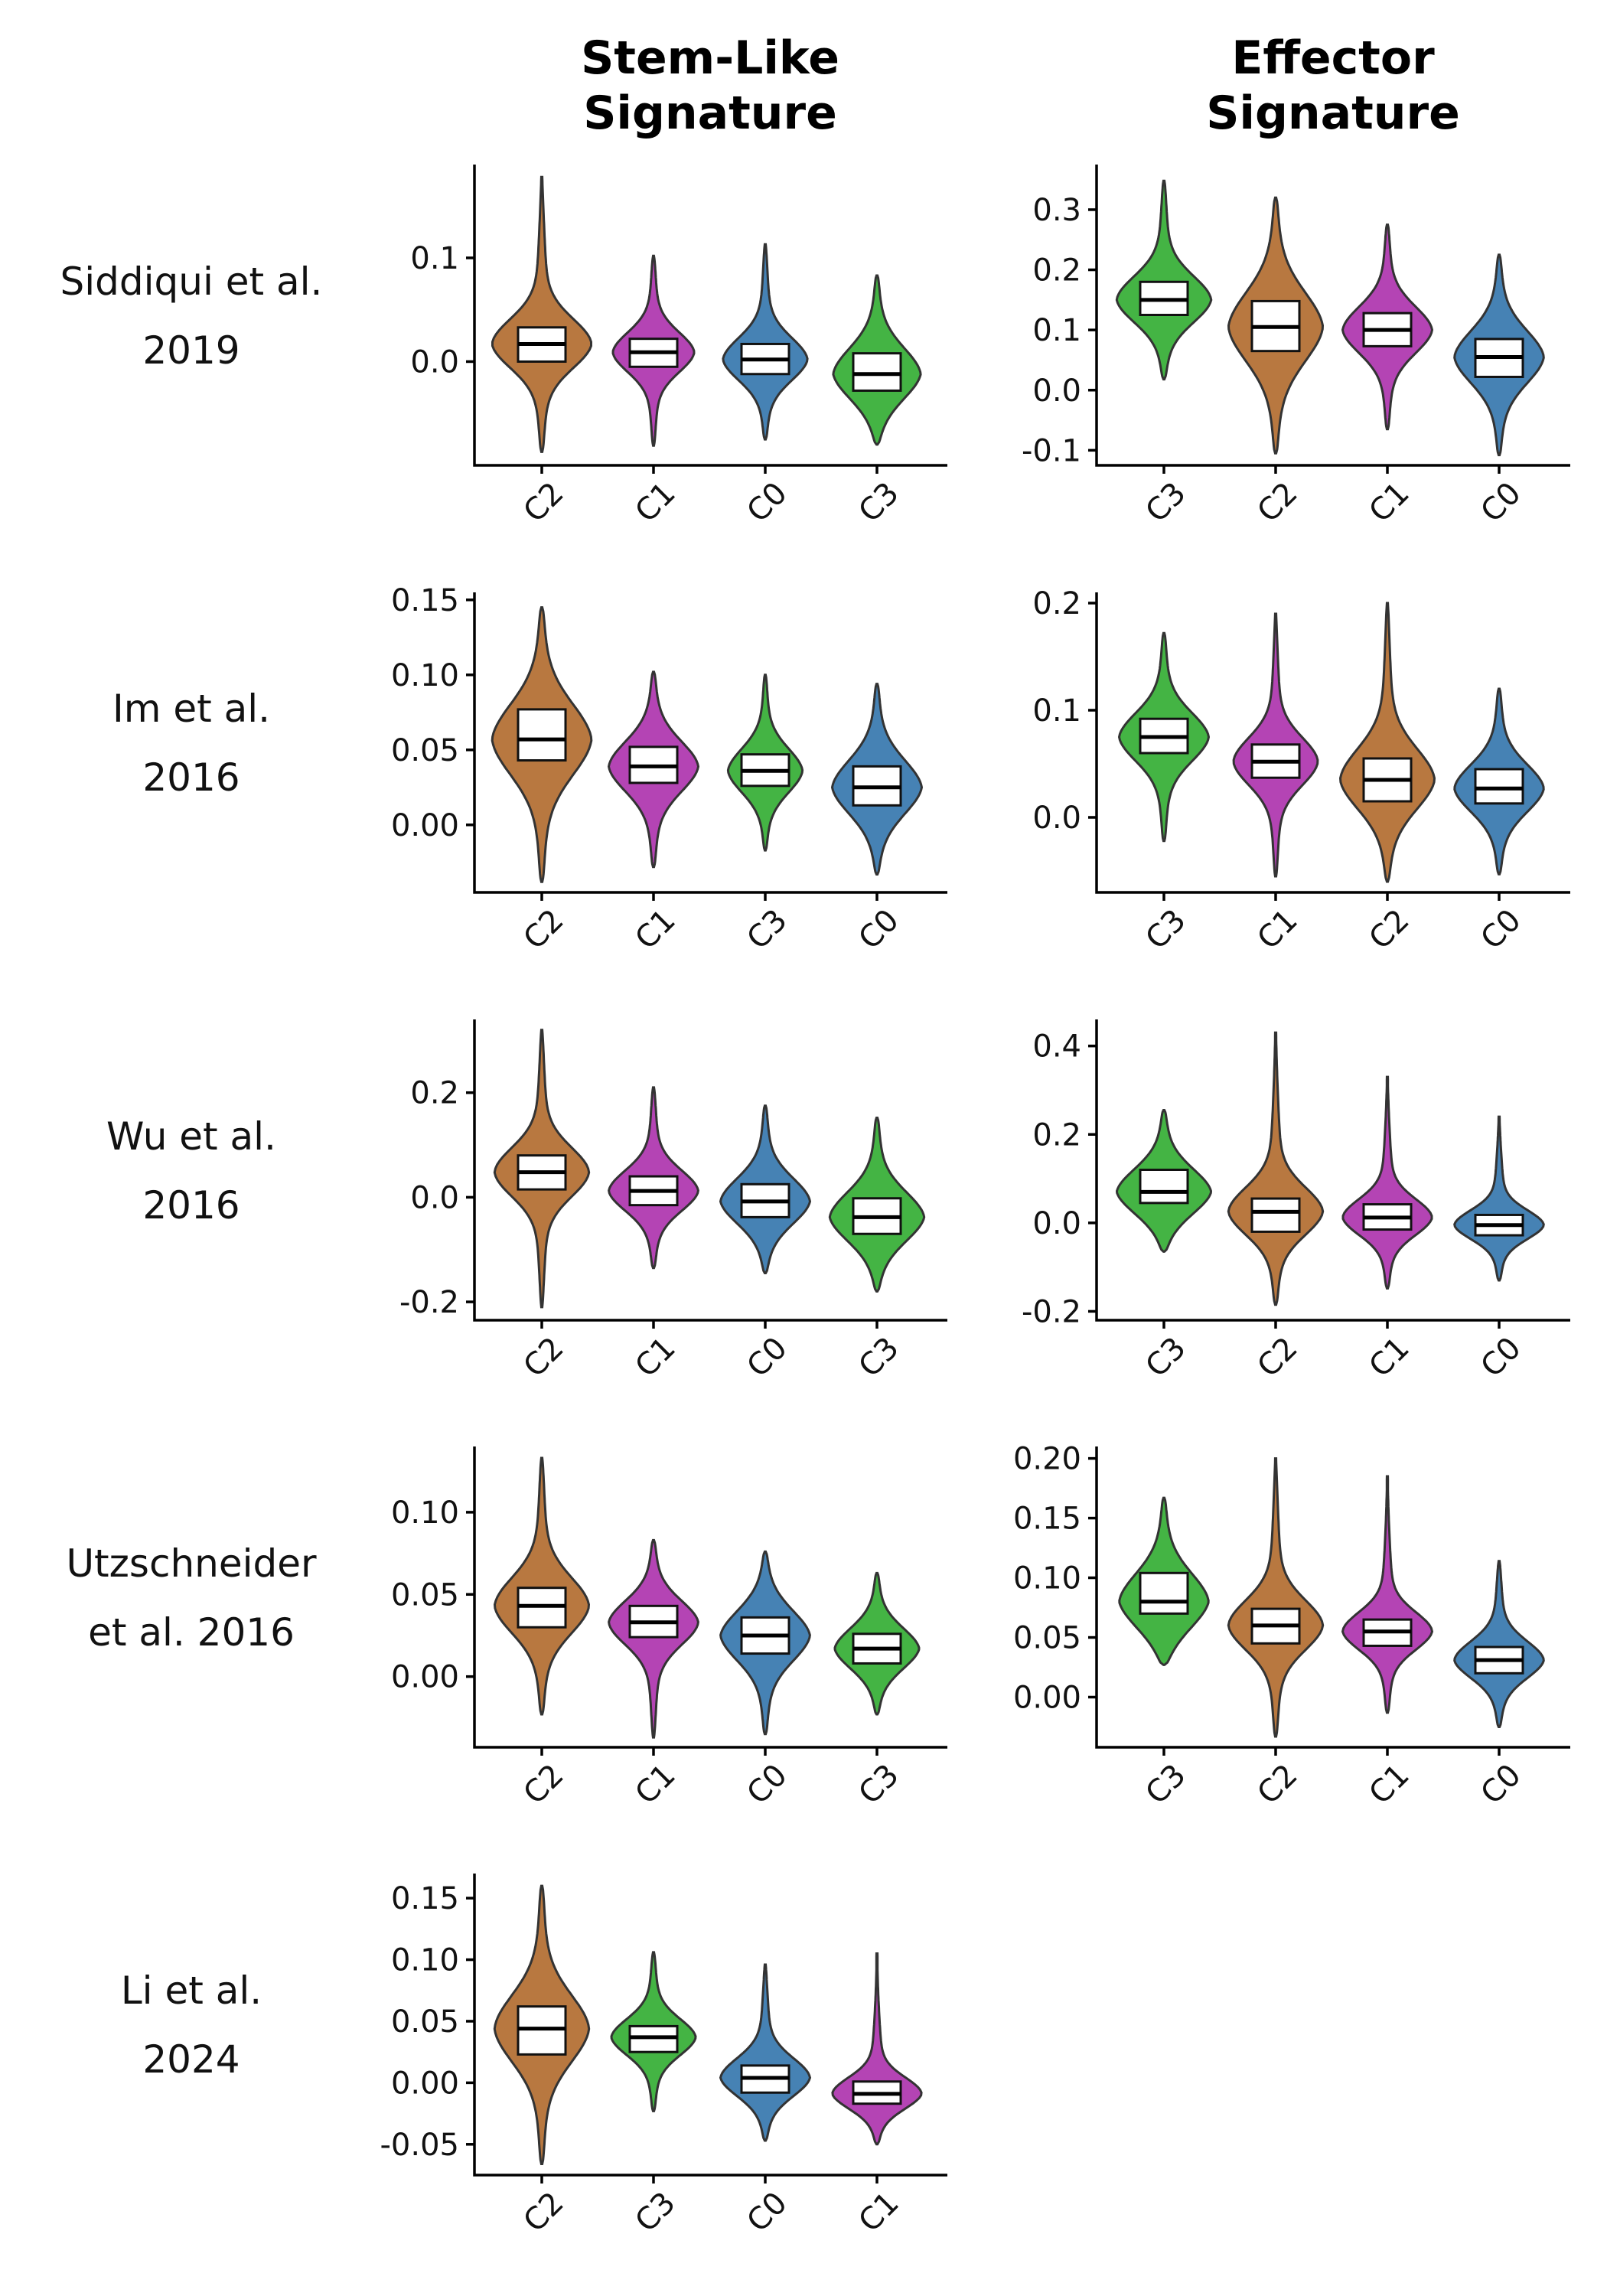 The height and width of the screenshot is (2296, 1607). Describe the element at coordinates (673, 1201) in the screenshot. I see `panel-r2-c0: -0.2 0.0 0.2 C2 C1 C0 C3` at that location.